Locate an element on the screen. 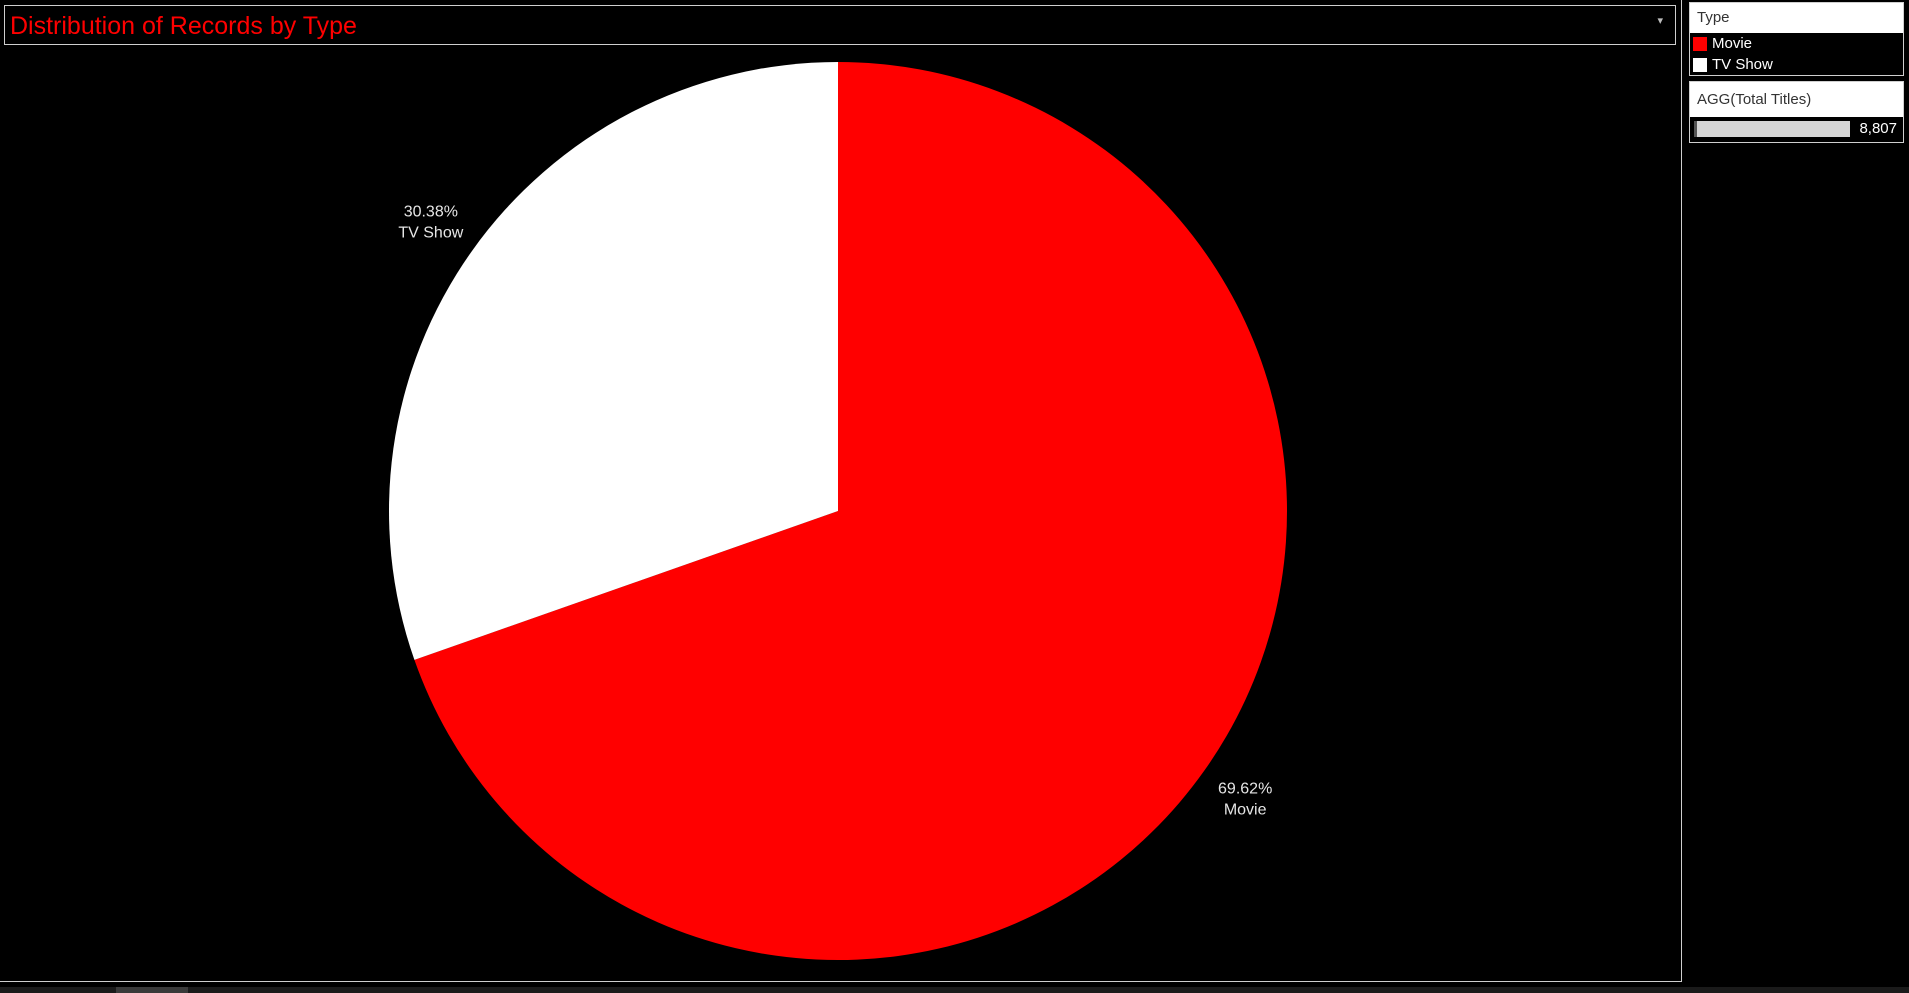 This screenshot has width=1909, height=993. pie-slice-tv-show is located at coordinates (613, 361).